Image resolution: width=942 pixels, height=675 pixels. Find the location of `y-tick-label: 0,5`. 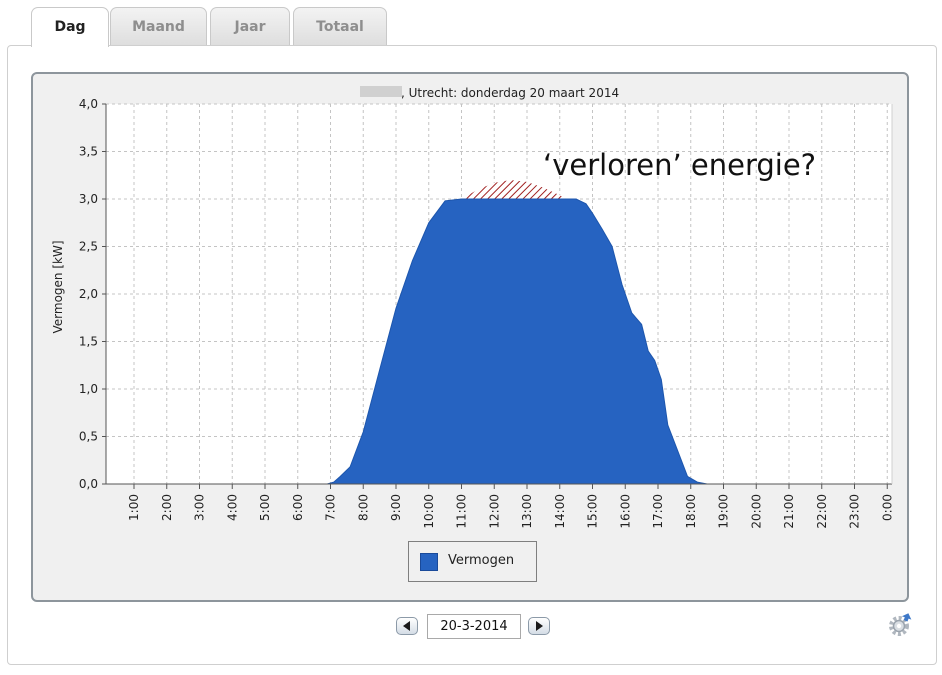

y-tick-label: 0,5 is located at coordinates (88, 437).